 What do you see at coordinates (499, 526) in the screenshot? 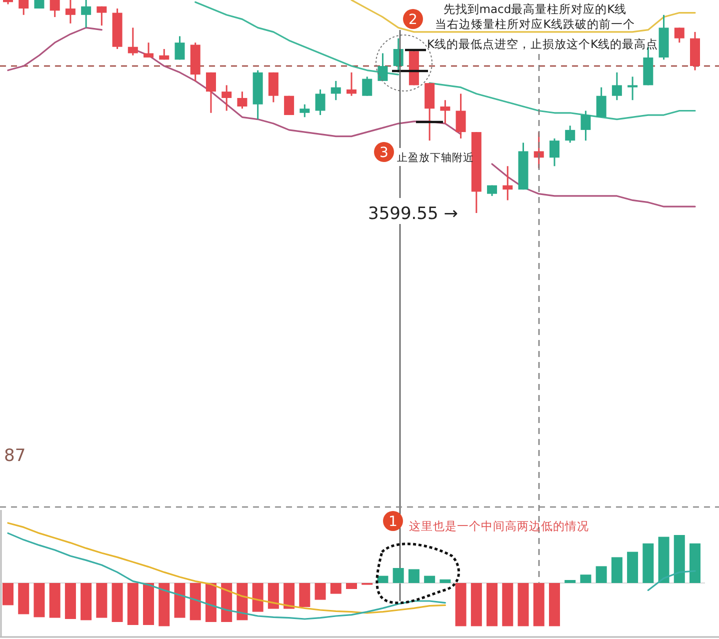
I see `annotation: 这里也是一个中间高两边低的情况` at bounding box center [499, 526].